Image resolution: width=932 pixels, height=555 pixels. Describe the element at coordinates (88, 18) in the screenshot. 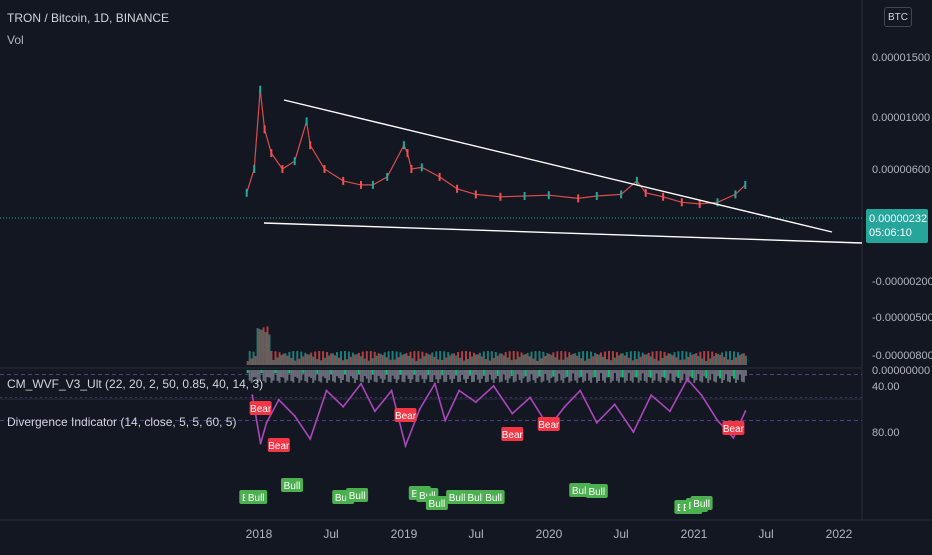

I see `symbol-title: TRON / Bitcoin, 1D, BINANCE` at that location.